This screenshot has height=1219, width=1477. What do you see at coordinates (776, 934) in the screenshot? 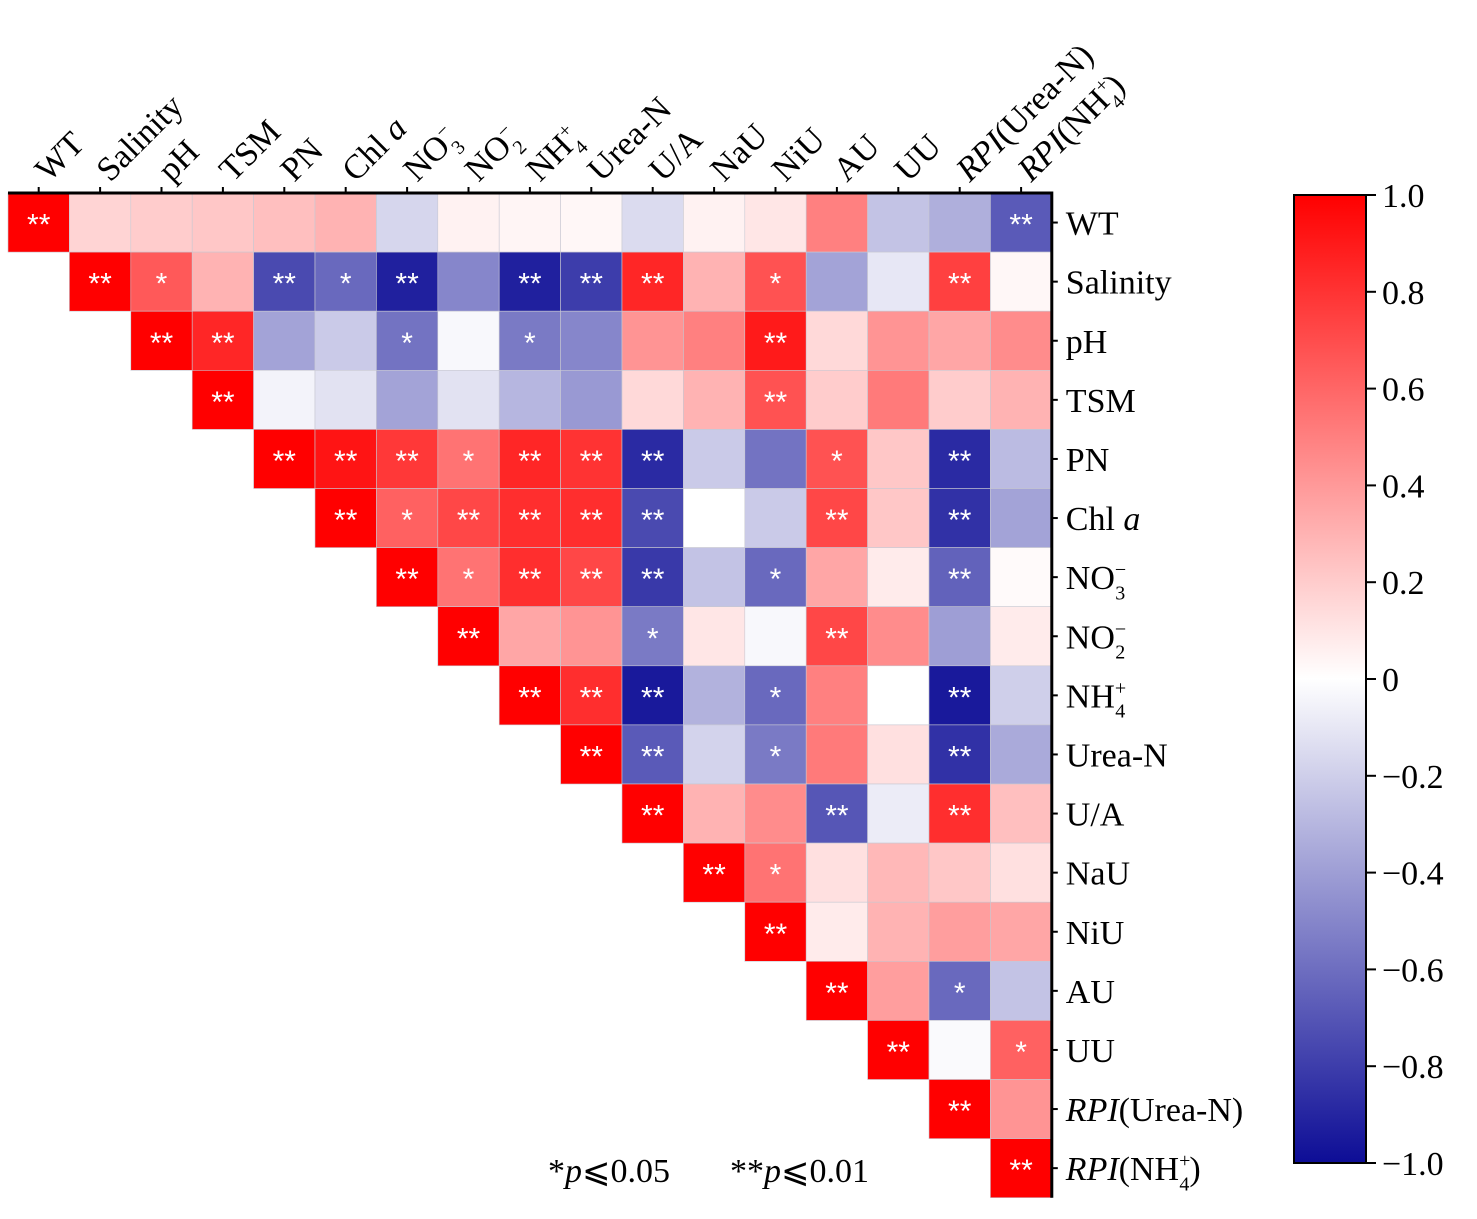
I see `sig-mark-var-12-var-12: **` at bounding box center [776, 934].